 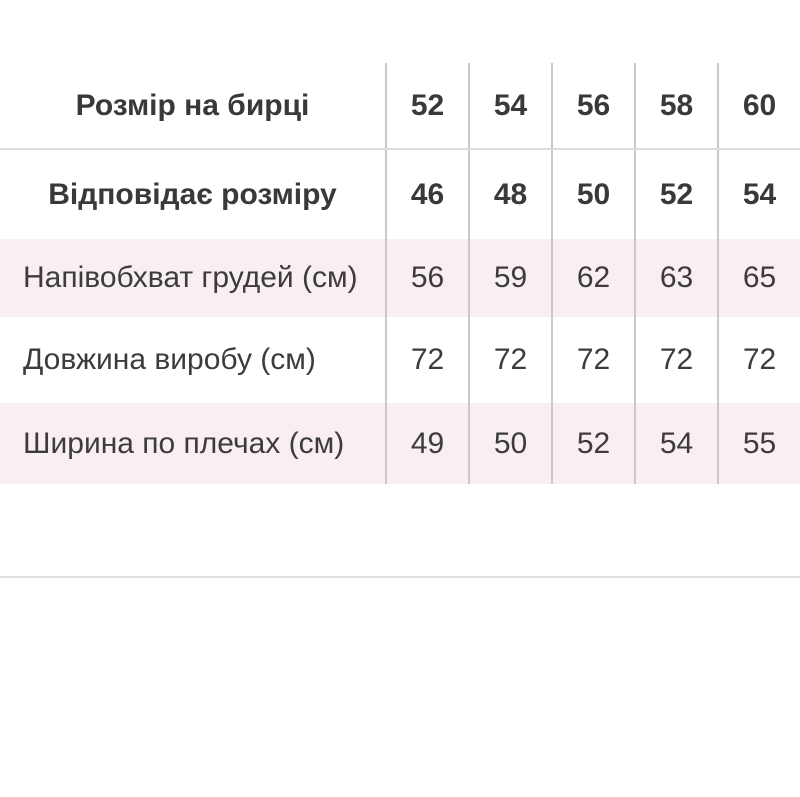 I want to click on measure-cell: 62, so click(x=592, y=278).